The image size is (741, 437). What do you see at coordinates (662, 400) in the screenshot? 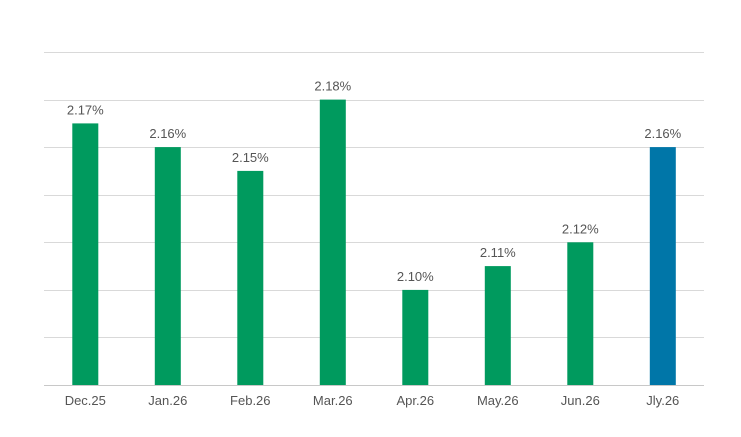
I see `x-tick-label: Jly.26` at bounding box center [662, 400].